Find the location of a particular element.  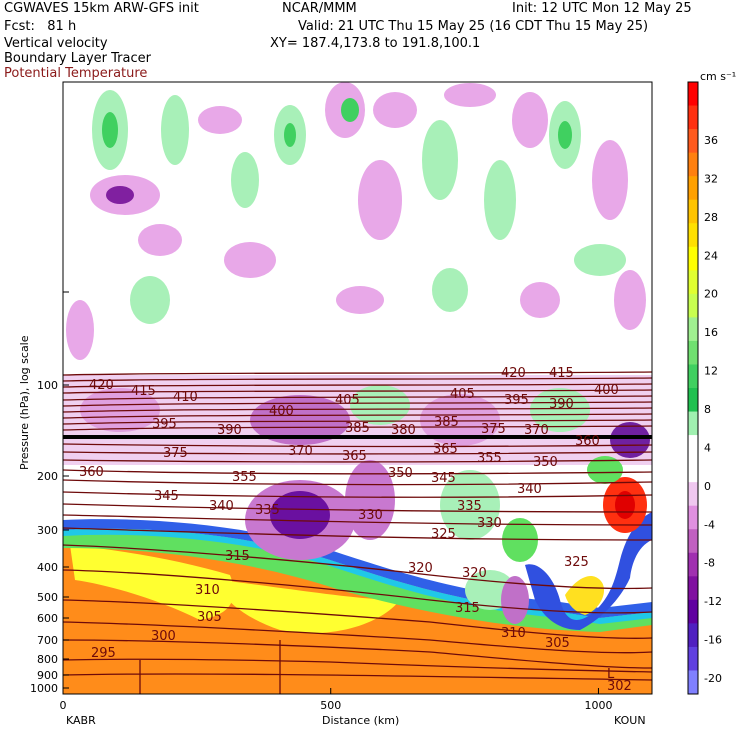

colorbar-label: -20 is located at coordinates (713, 678).